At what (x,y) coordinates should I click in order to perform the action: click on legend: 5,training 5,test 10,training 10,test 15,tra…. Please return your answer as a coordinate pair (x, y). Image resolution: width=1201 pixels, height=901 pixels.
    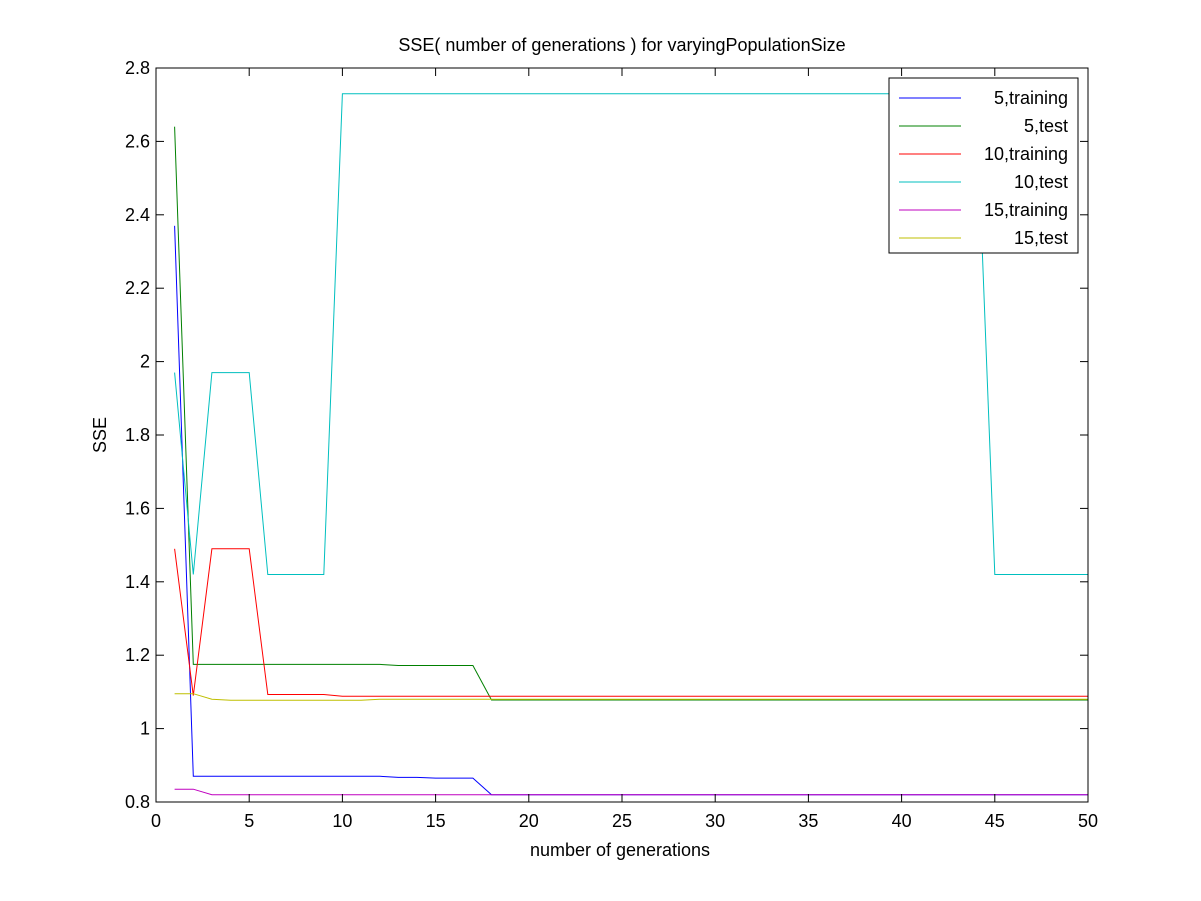
    Looking at the image, I should click on (983, 165).